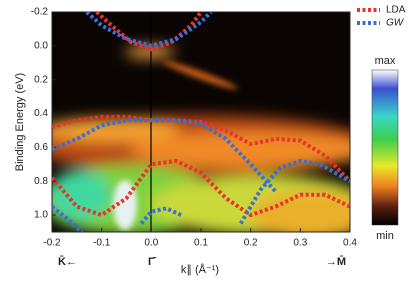 This screenshot has width=415, height=286. What do you see at coordinates (350, 243) in the screenshot?
I see `x-tick-label: 0.4` at bounding box center [350, 243].